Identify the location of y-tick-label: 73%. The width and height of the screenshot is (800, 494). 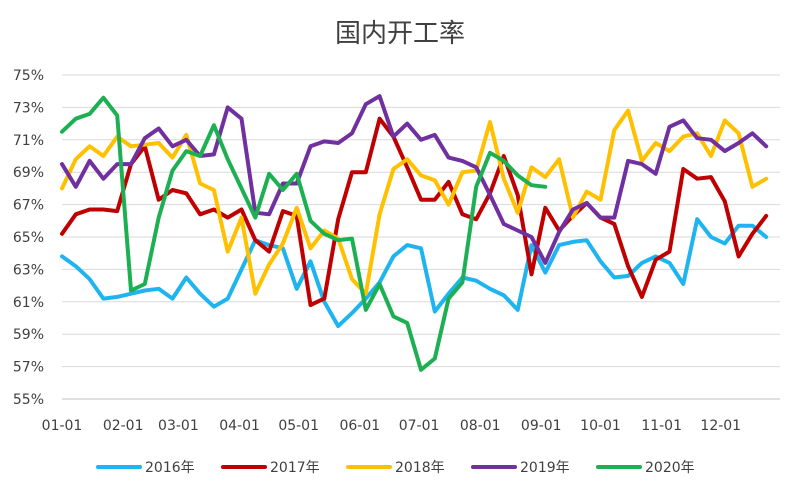
(28, 108).